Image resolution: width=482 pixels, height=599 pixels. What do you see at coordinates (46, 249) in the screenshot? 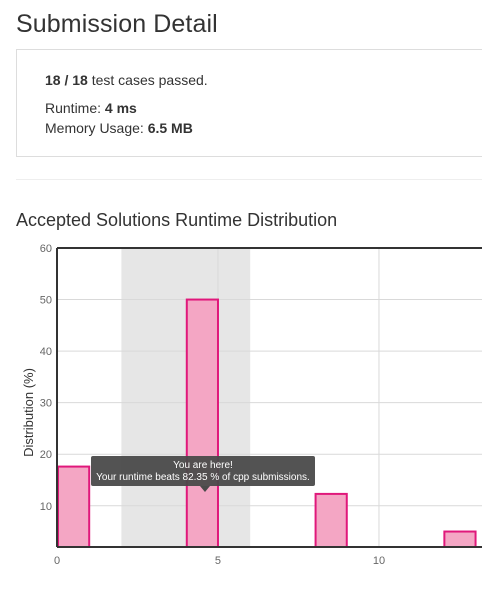
I see `y-tick-label: 60` at bounding box center [46, 249].